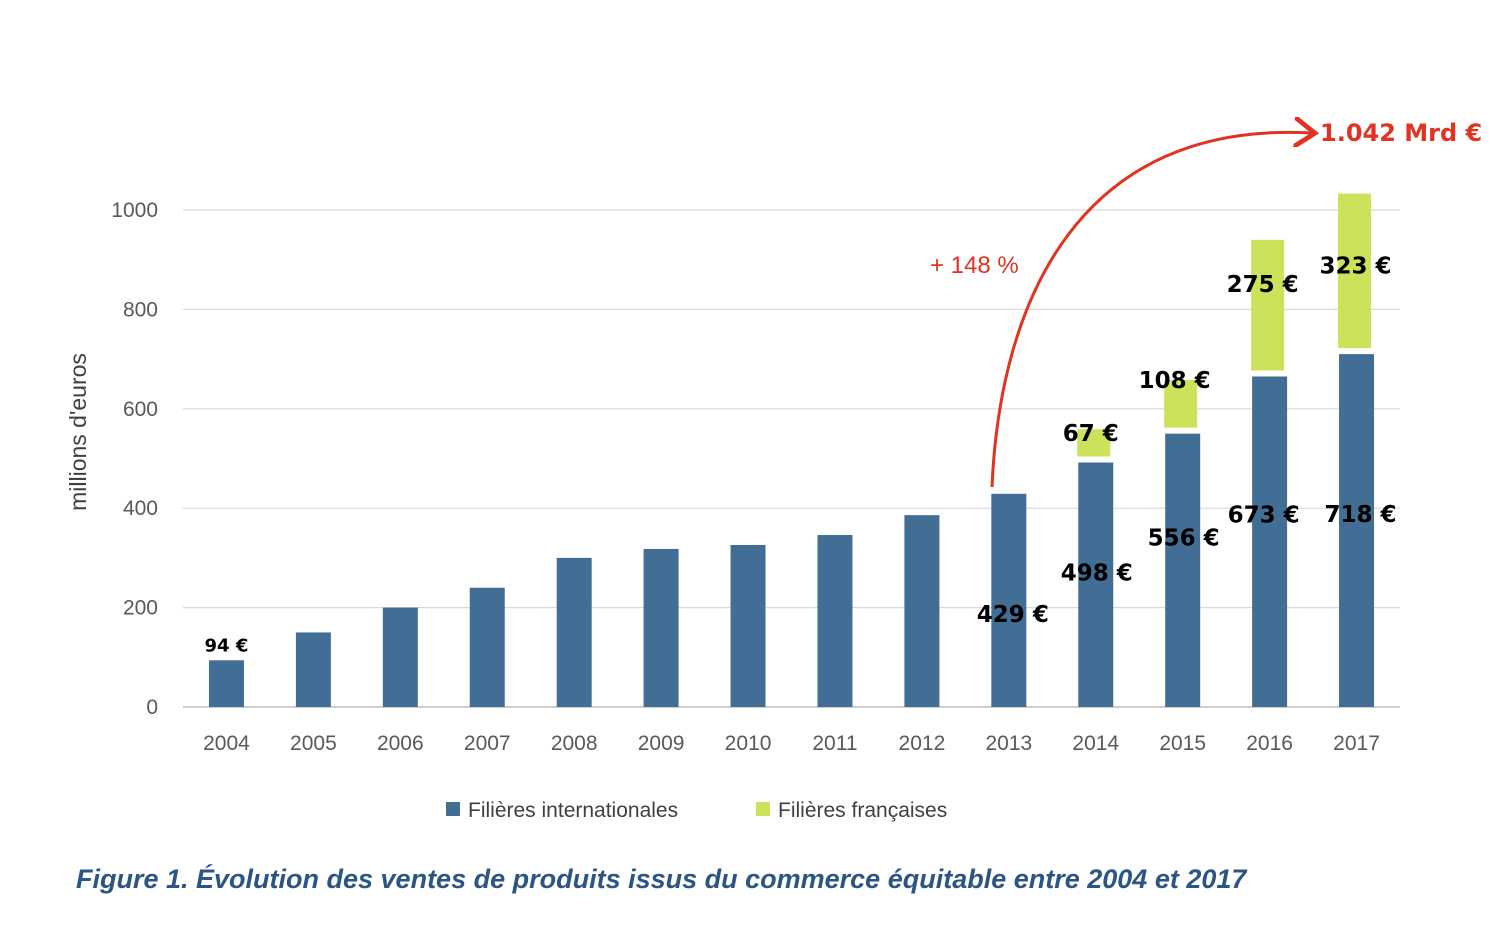 Image resolution: width=1502 pixels, height=932 pixels. What do you see at coordinates (574, 632) in the screenshot?
I see `bar-international-2008` at bounding box center [574, 632].